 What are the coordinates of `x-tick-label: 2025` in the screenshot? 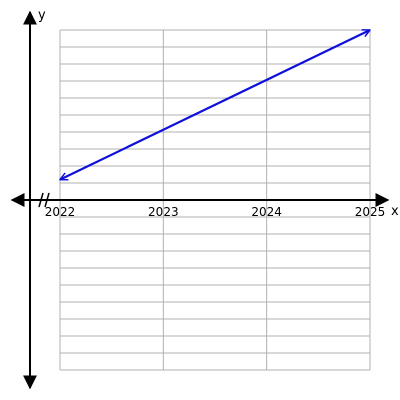 It's located at (370, 212).